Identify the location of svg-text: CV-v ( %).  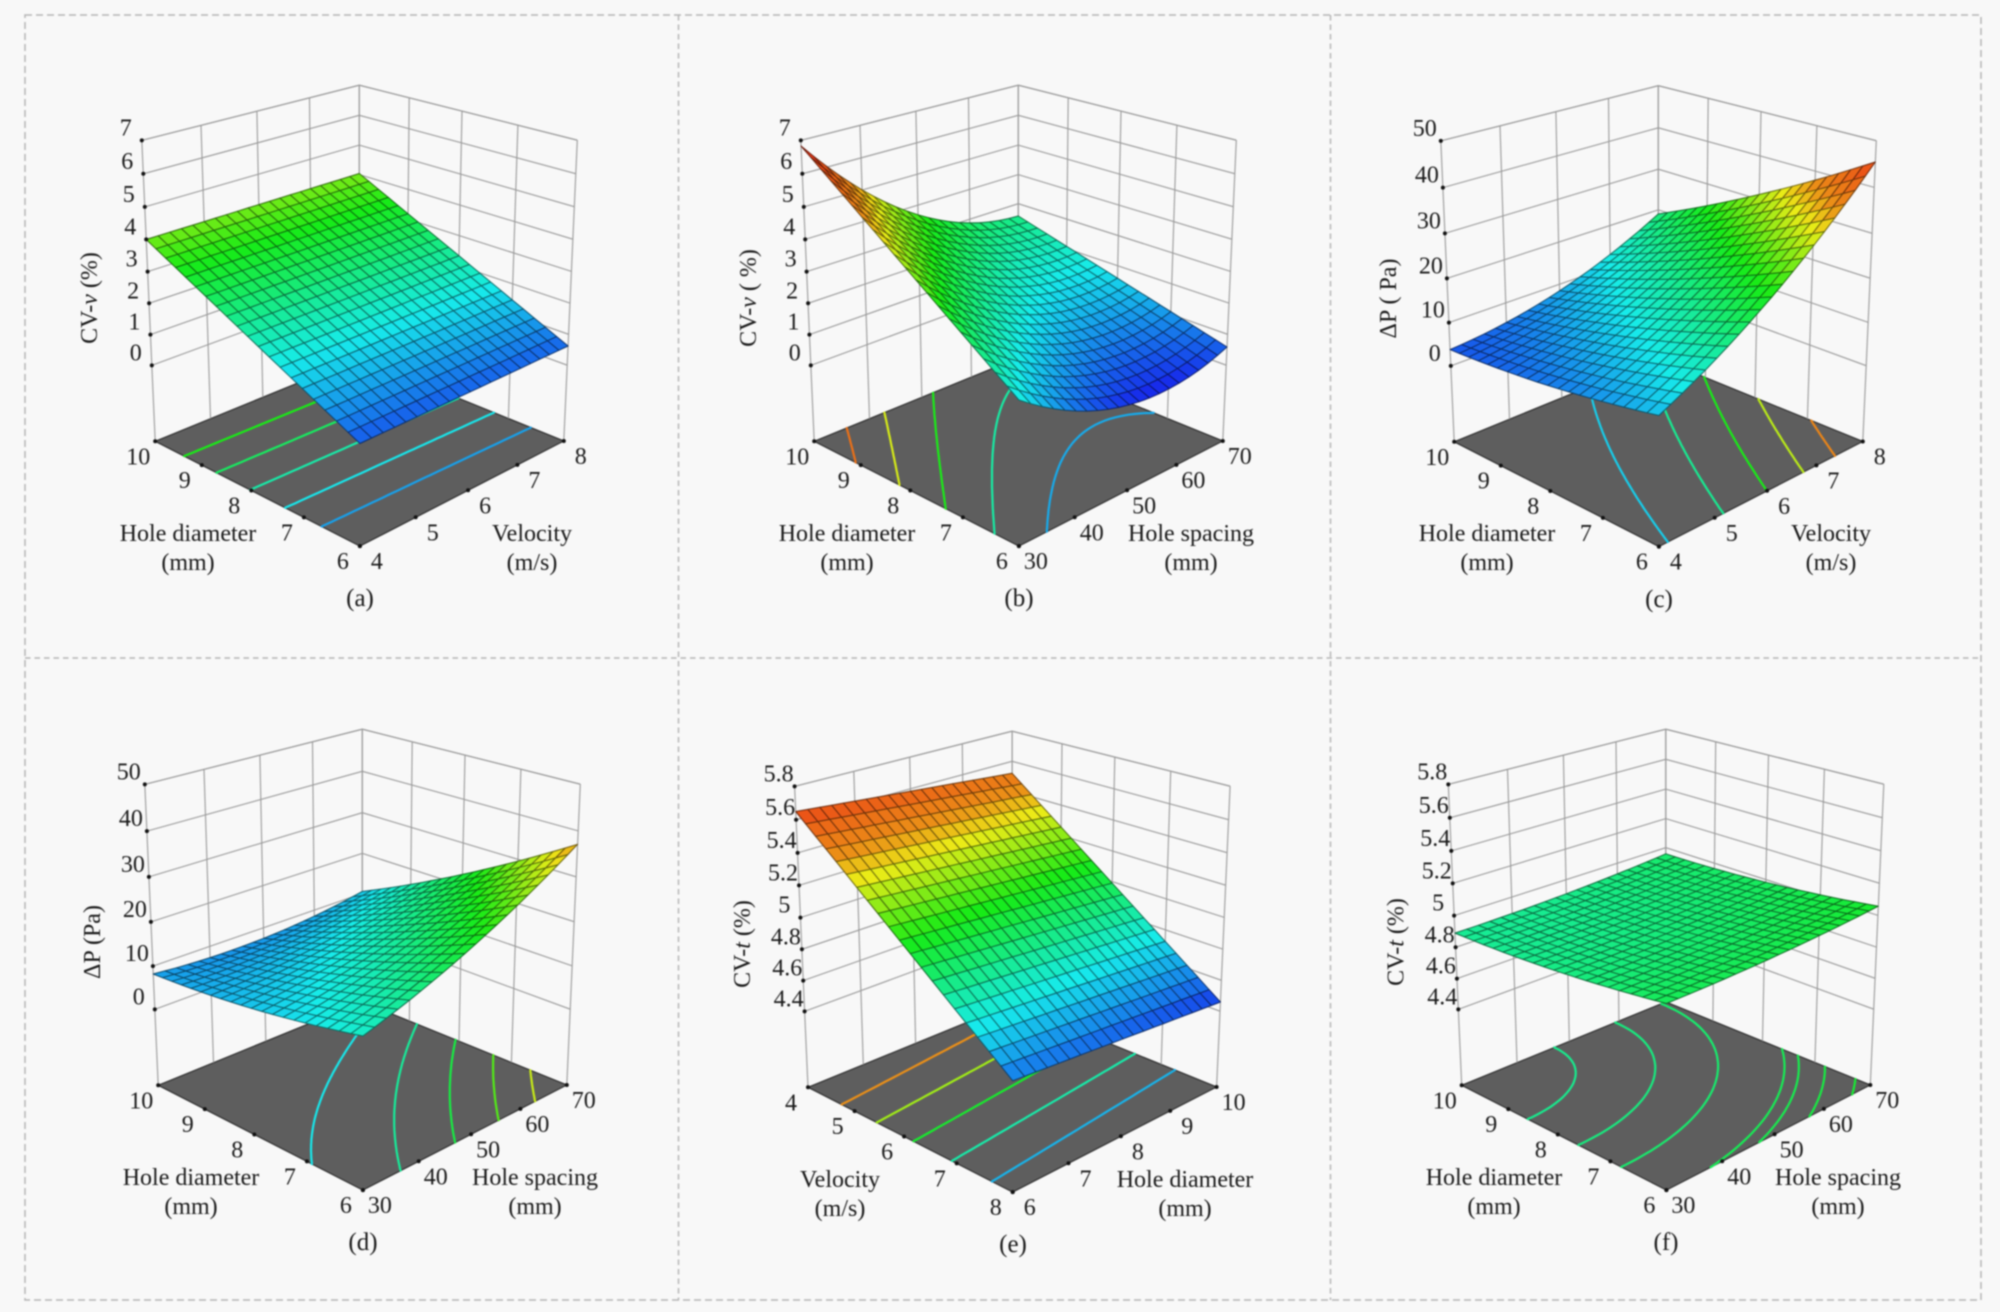
(749, 298).